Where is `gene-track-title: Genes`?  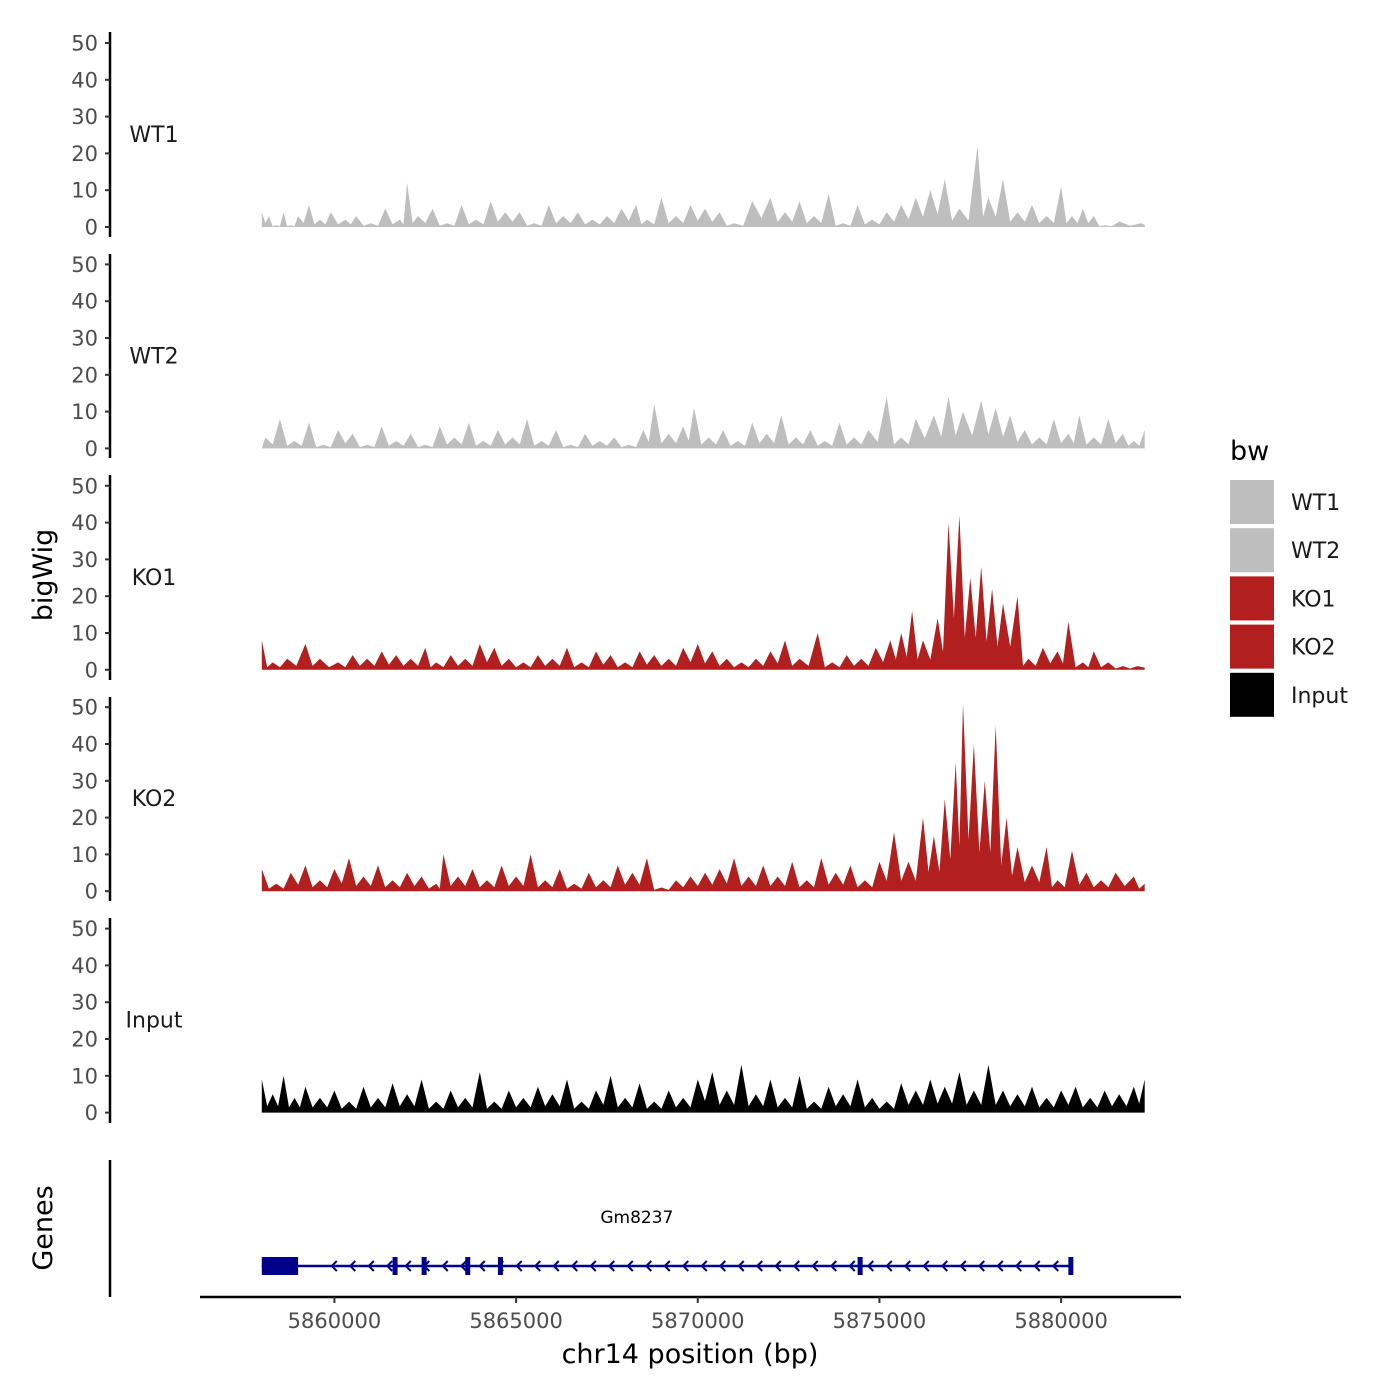 gene-track-title: Genes is located at coordinates (43, 1227).